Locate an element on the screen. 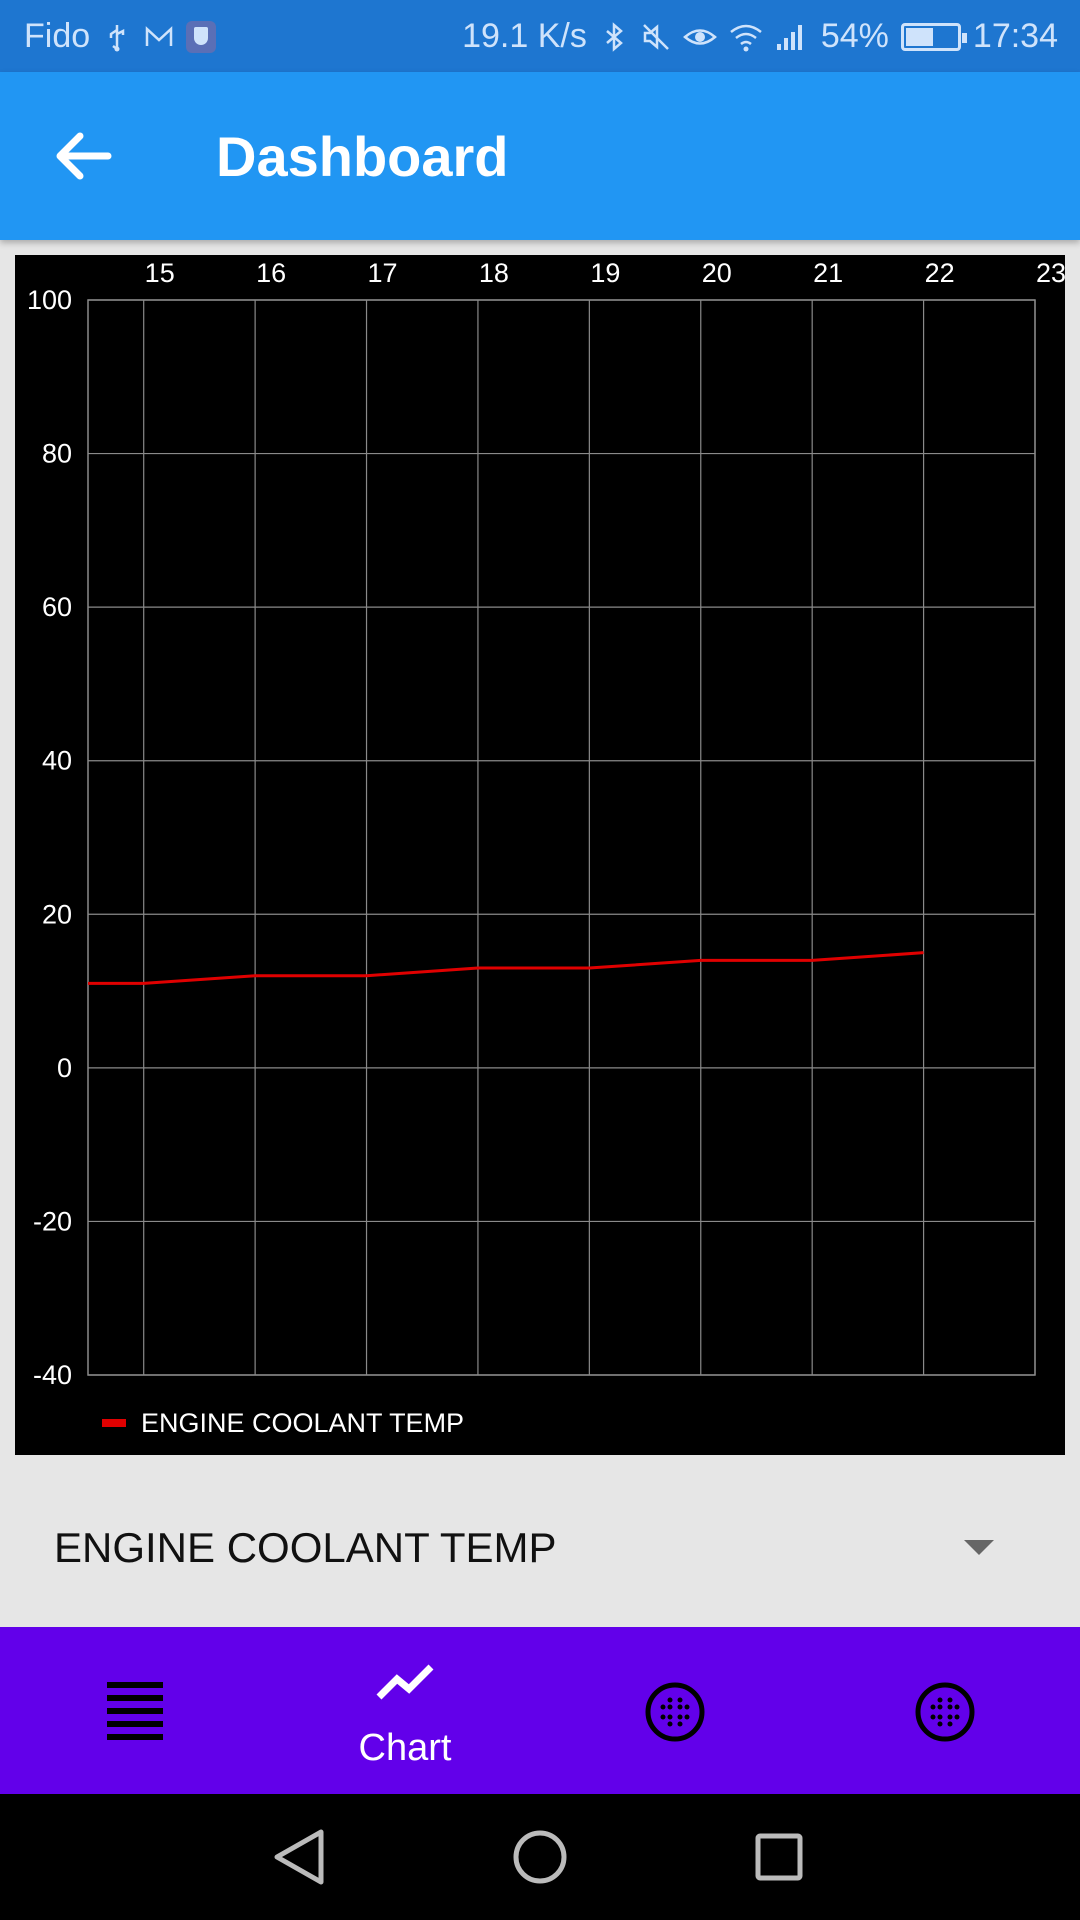 The height and width of the screenshot is (1920, 1080). status-bar: Fido 19.1 K/s is located at coordinates (540, 36).